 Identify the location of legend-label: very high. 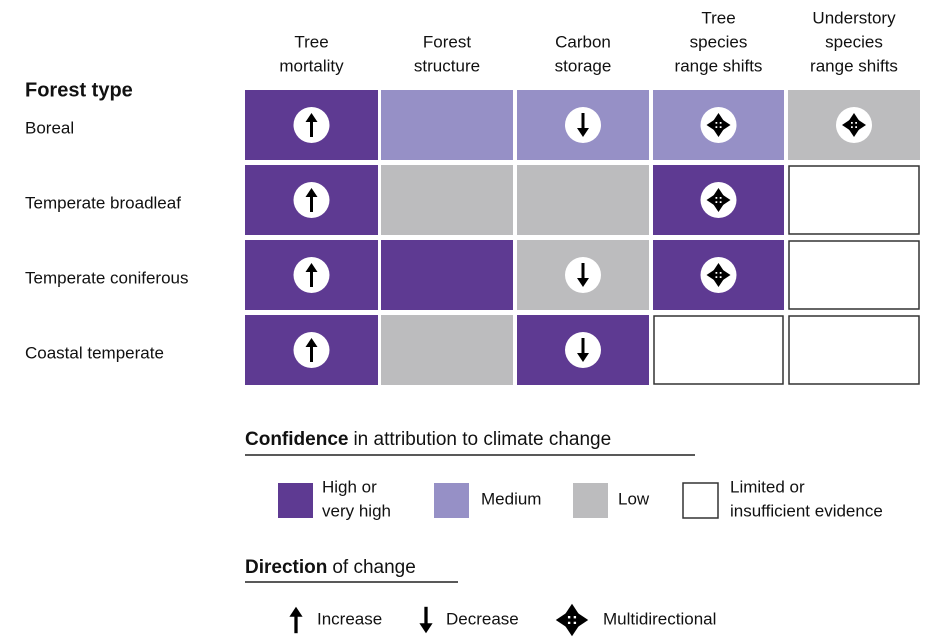
(356, 510).